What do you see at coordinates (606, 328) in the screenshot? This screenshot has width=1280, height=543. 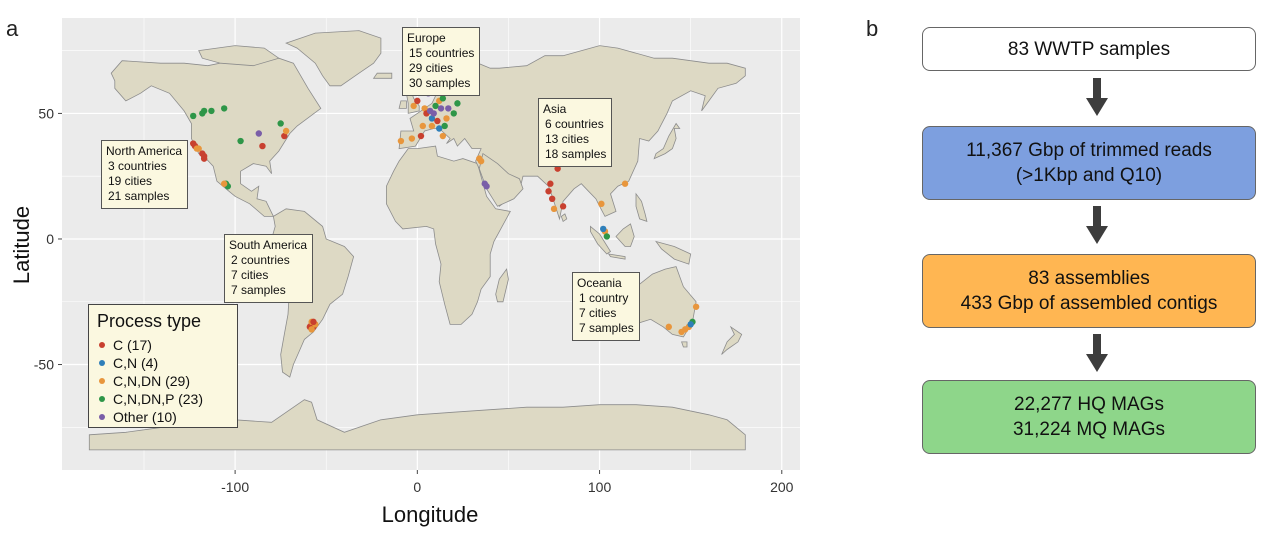 I see `annotation-oceania-line-3: 7 samples` at bounding box center [606, 328].